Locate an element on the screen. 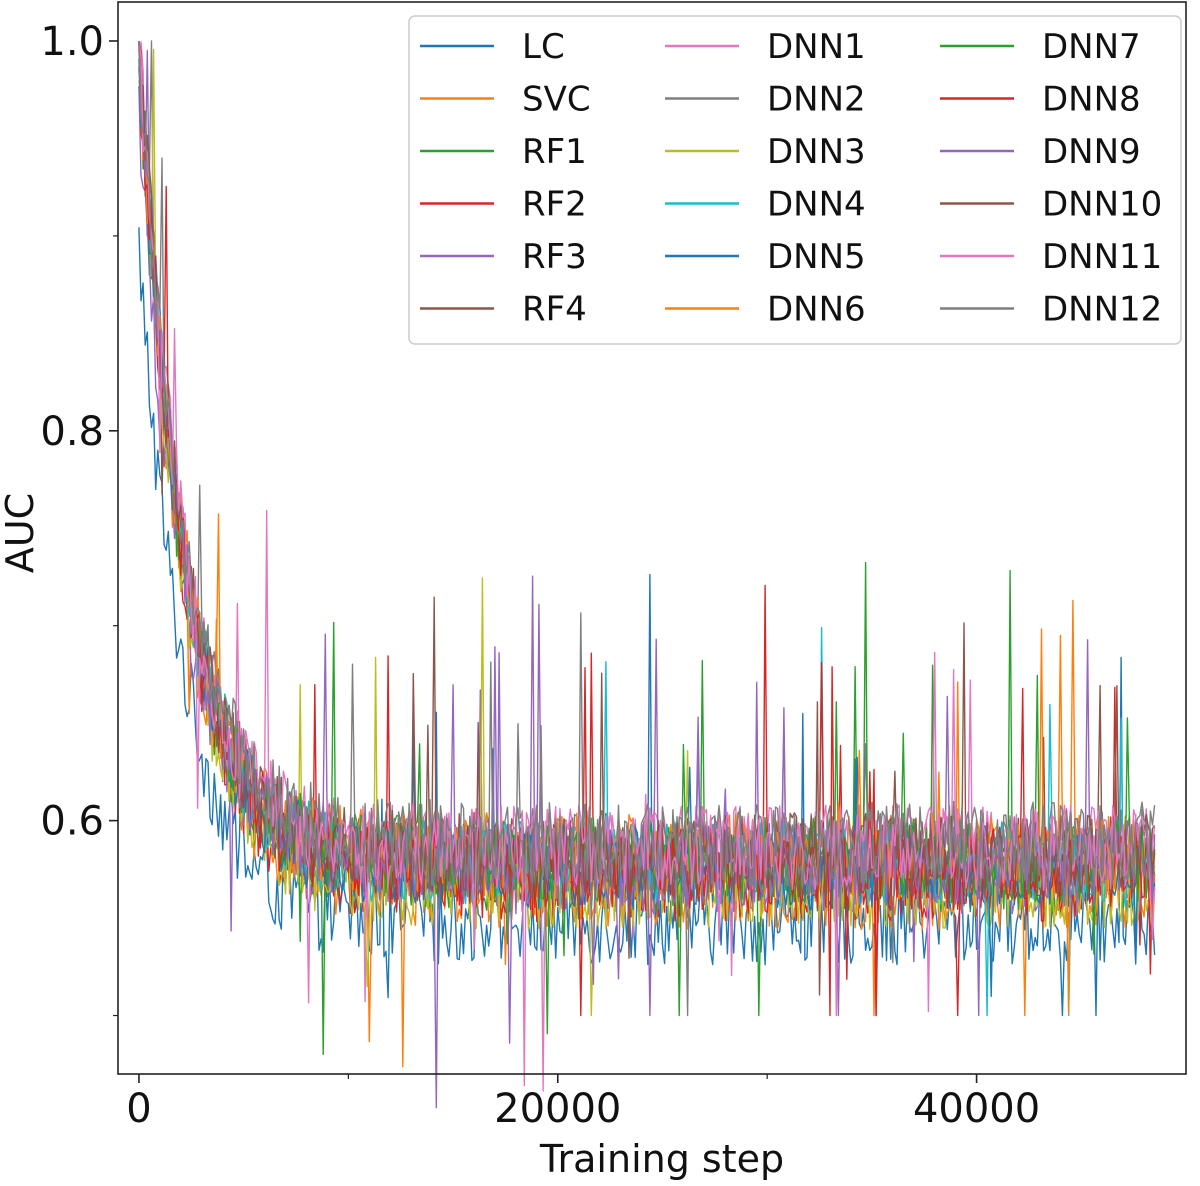  legend-label: DNN8 is located at coordinates (1091, 100).